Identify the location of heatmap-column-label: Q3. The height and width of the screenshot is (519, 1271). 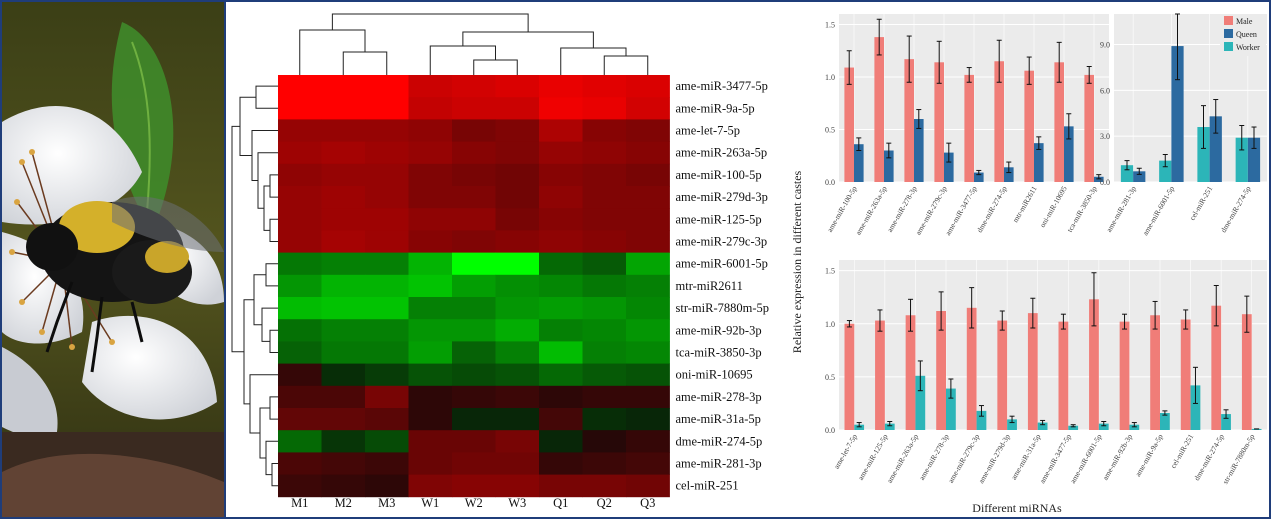
(647, 503).